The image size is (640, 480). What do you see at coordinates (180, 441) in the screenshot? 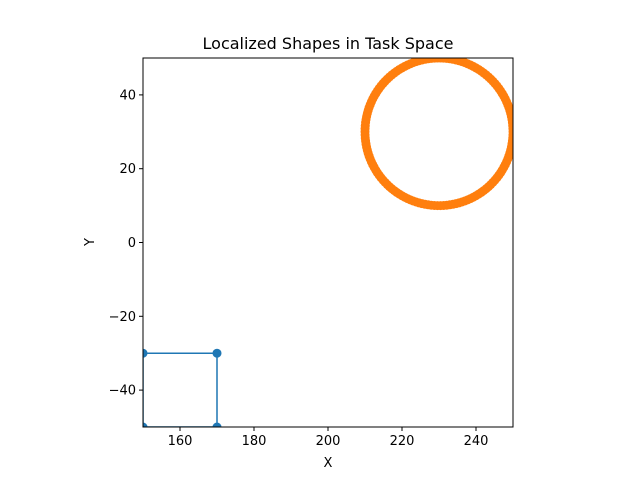
I see `x-tick-label: 160` at bounding box center [180, 441].